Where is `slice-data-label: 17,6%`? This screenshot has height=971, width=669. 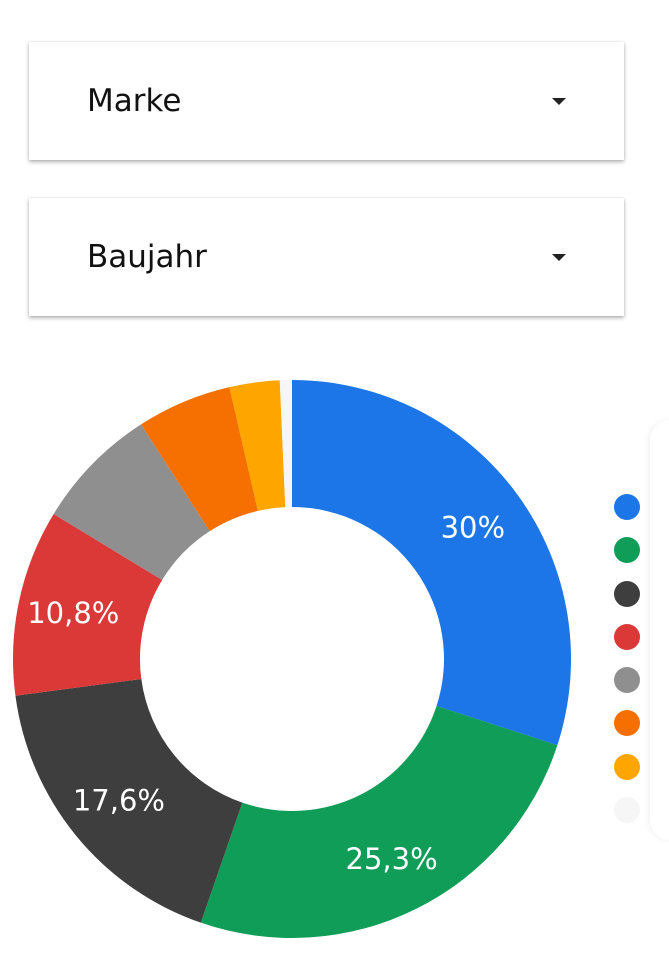
slice-data-label: 17,6% is located at coordinates (119, 800).